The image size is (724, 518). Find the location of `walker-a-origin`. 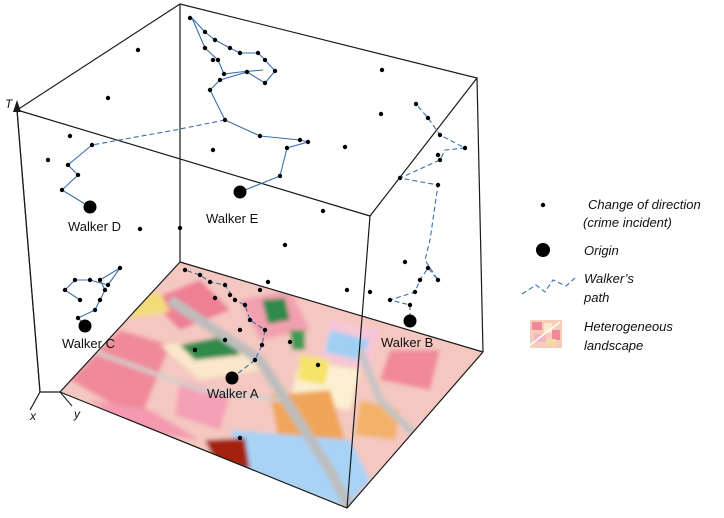

walker-a-origin is located at coordinates (232, 378).